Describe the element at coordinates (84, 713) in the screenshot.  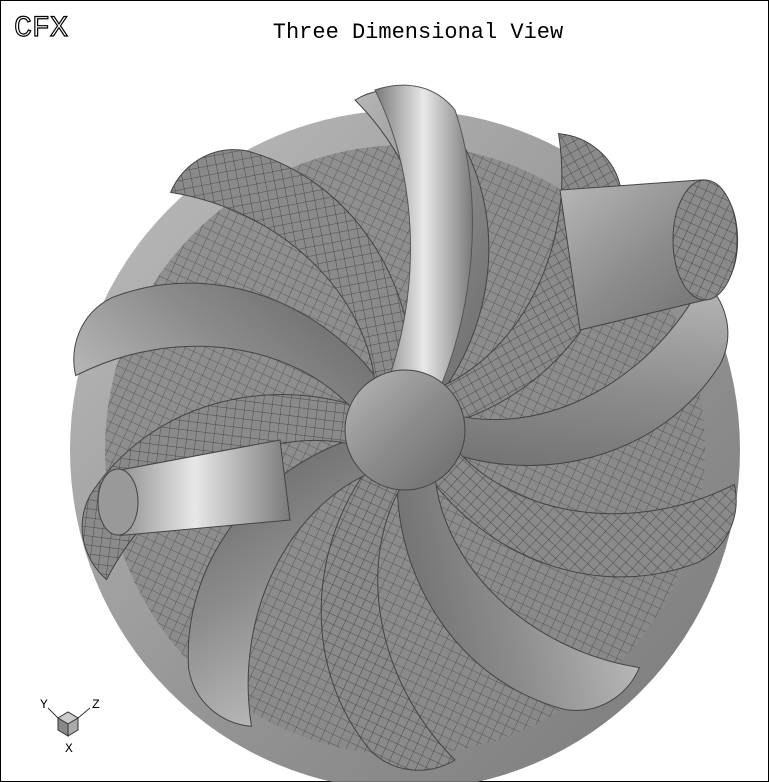
I see `triad-z` at that location.